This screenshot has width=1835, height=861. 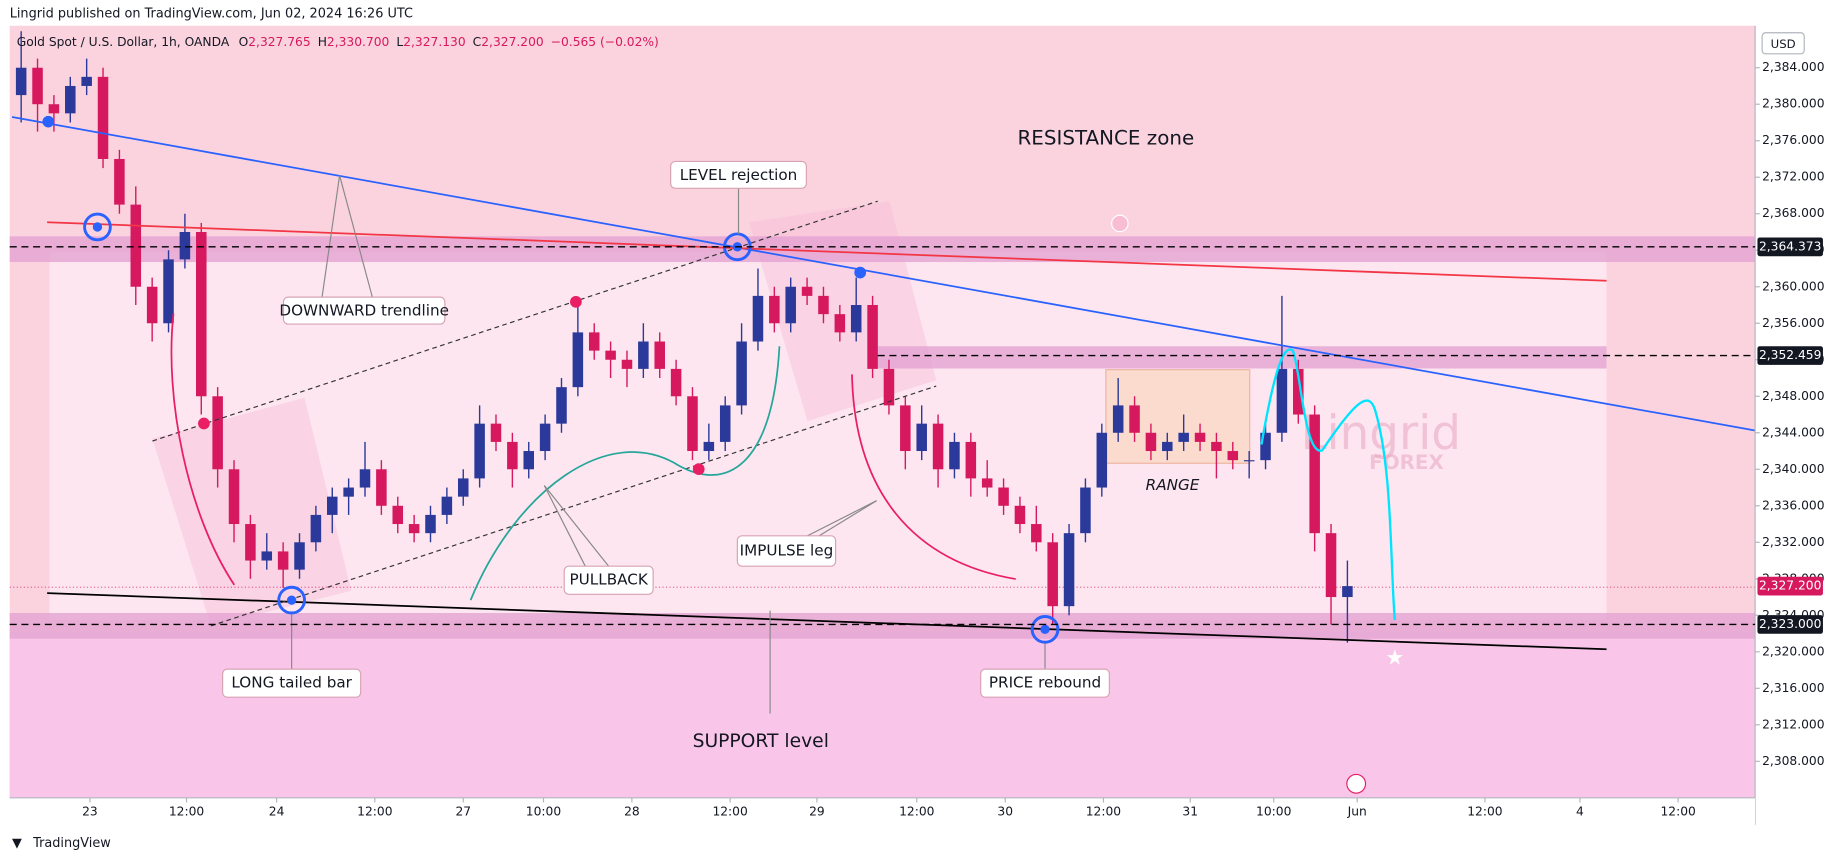 I want to click on y-tick-label: 2,372.000, so click(x=1793, y=177).